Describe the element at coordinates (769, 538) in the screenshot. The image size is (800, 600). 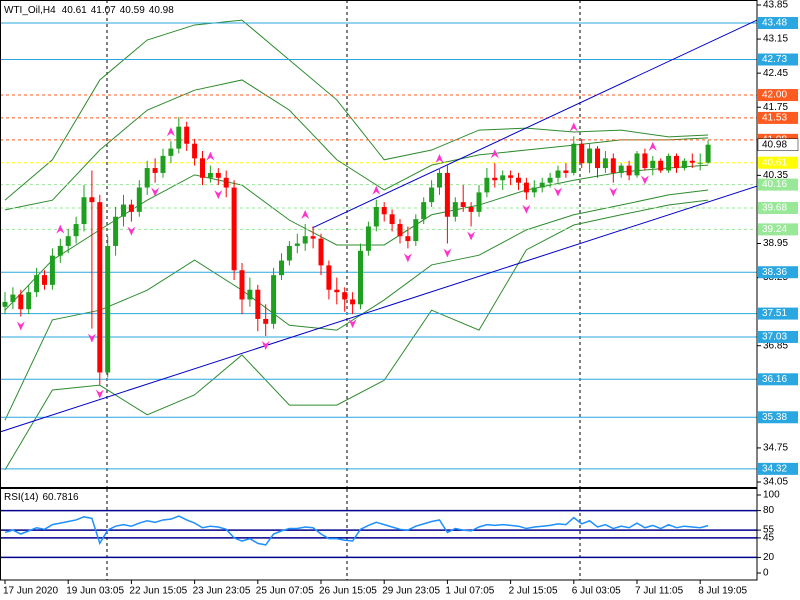
I see `rsi-y-tick-label: 45` at that location.